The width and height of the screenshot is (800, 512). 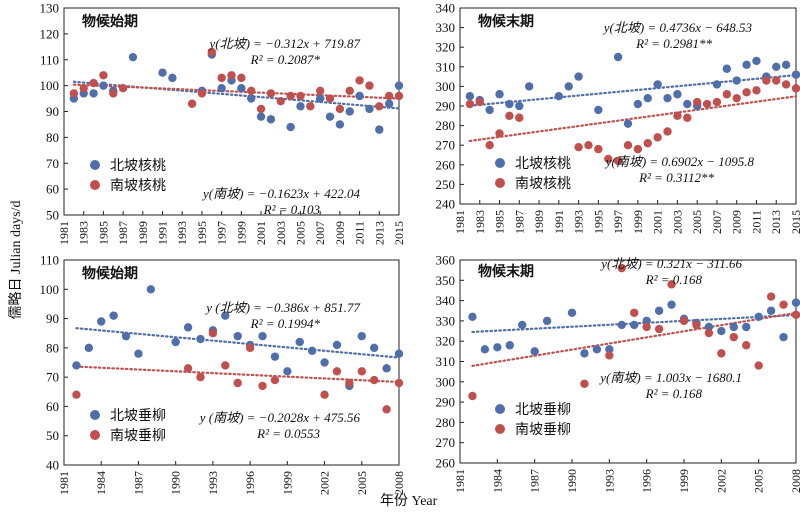 What do you see at coordinates (52, 189) in the screenshot?
I see `y-tick-label: 60` at bounding box center [52, 189].